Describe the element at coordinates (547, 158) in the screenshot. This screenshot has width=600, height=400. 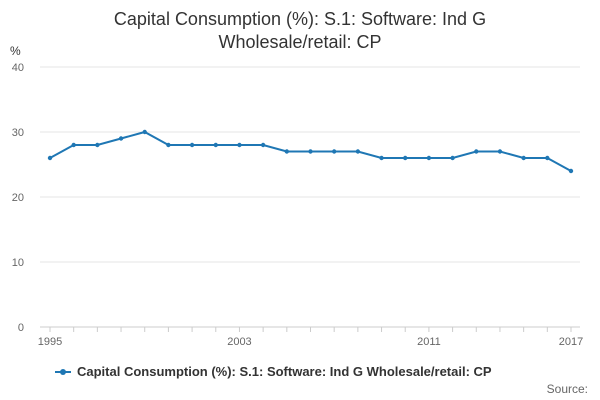
I see `data-point-2016` at that location.